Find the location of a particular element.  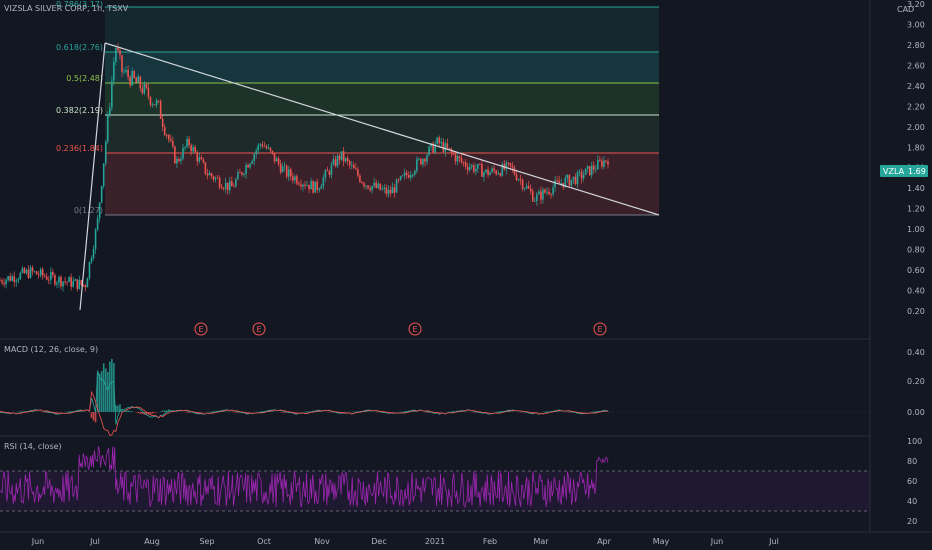

svg-text: E is located at coordinates (414, 329).